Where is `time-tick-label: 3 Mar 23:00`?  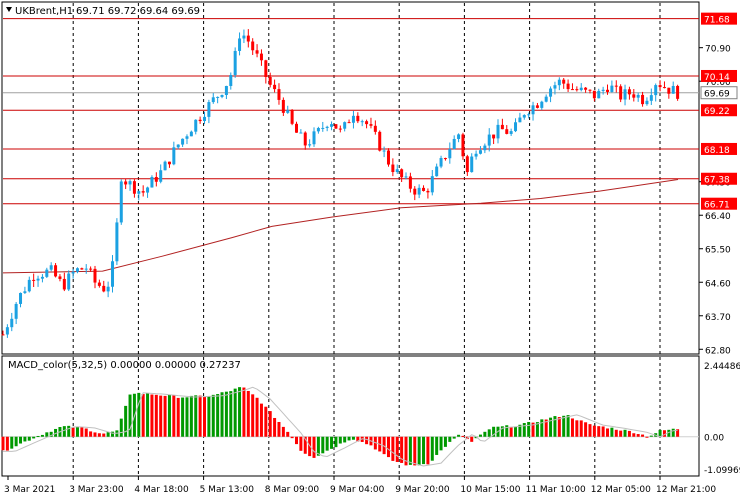
time-tick-label: 3 Mar 23:00 is located at coordinates (96, 490).